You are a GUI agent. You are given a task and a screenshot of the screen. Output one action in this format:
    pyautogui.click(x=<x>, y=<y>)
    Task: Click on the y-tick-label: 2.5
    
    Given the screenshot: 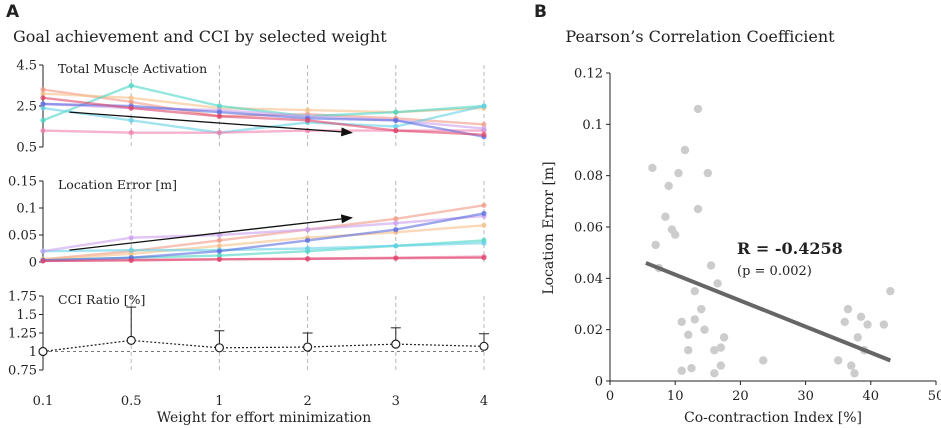 What is the action you would take?
    pyautogui.click(x=26, y=107)
    